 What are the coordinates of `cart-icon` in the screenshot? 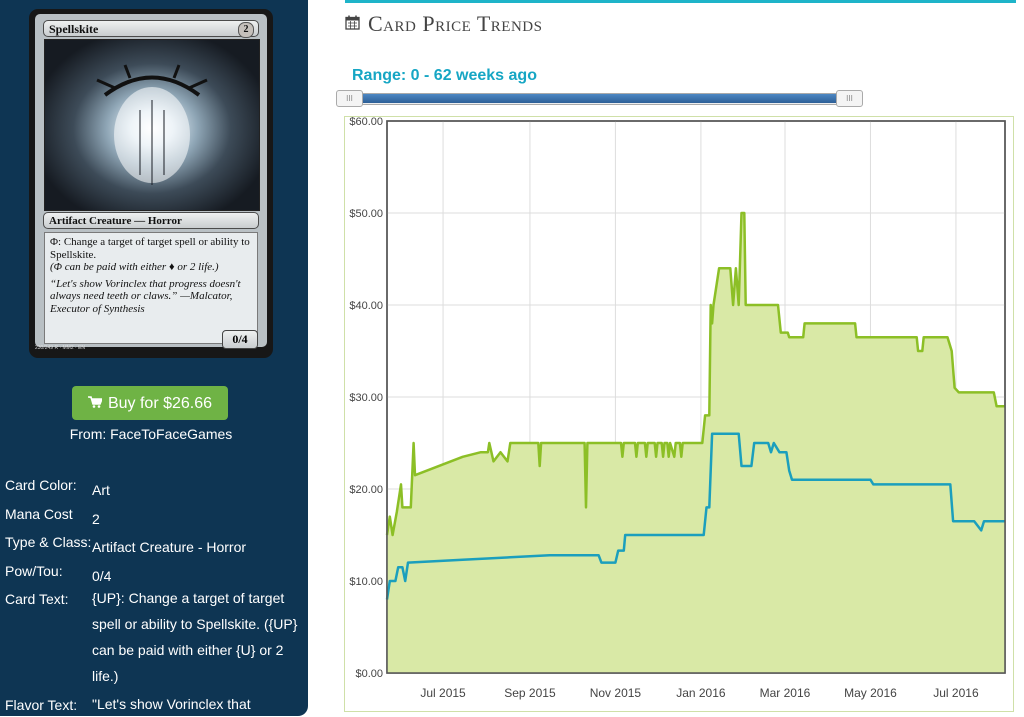 It's located at (95, 403).